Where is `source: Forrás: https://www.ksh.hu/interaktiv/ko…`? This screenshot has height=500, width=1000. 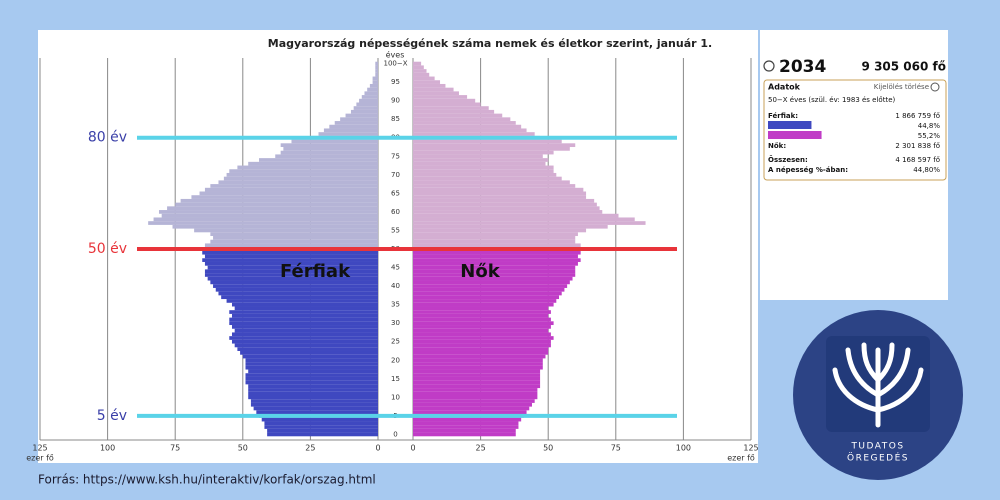
source: Forrás: https://www.ksh.hu/interaktiv/ko… is located at coordinates (207, 480).